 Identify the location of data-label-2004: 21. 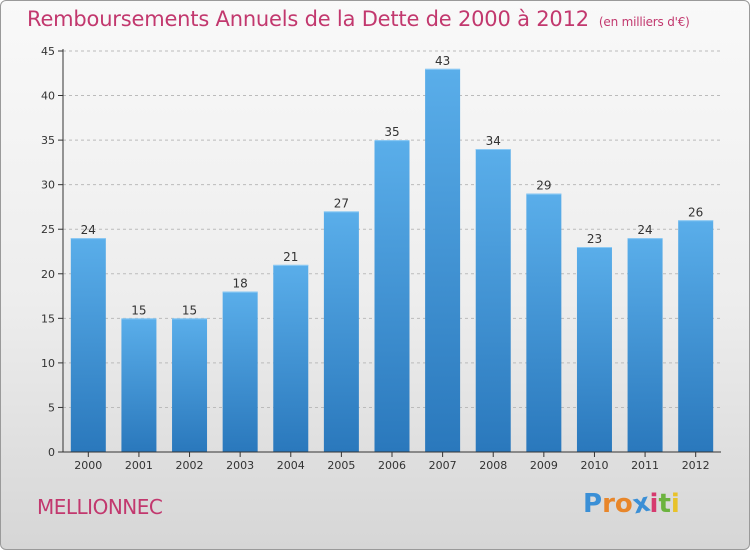
(290, 257).